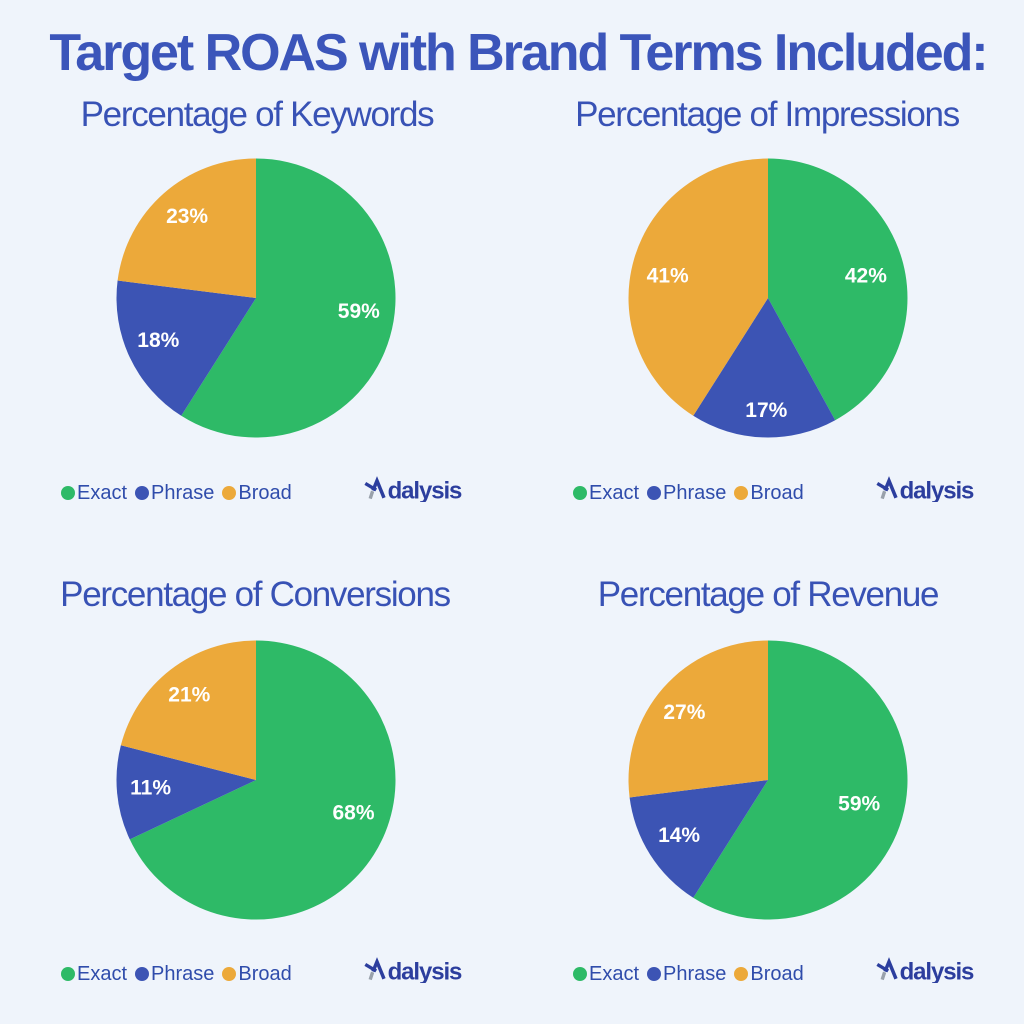  I want to click on svg-text: 21%, so click(189, 695).